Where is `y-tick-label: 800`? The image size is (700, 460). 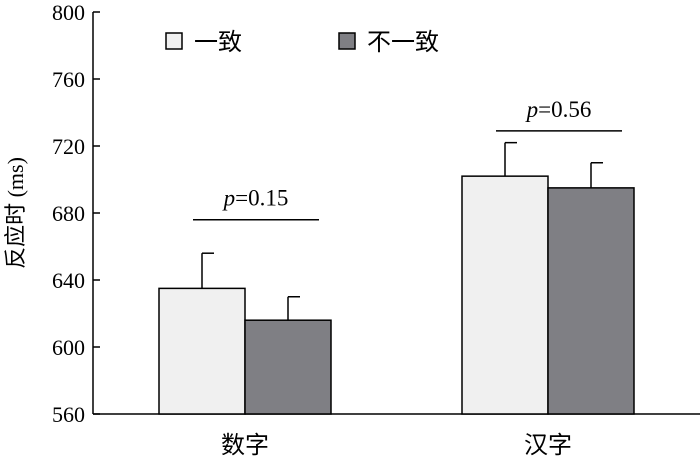 y-tick-label: 800 is located at coordinates (68, 12).